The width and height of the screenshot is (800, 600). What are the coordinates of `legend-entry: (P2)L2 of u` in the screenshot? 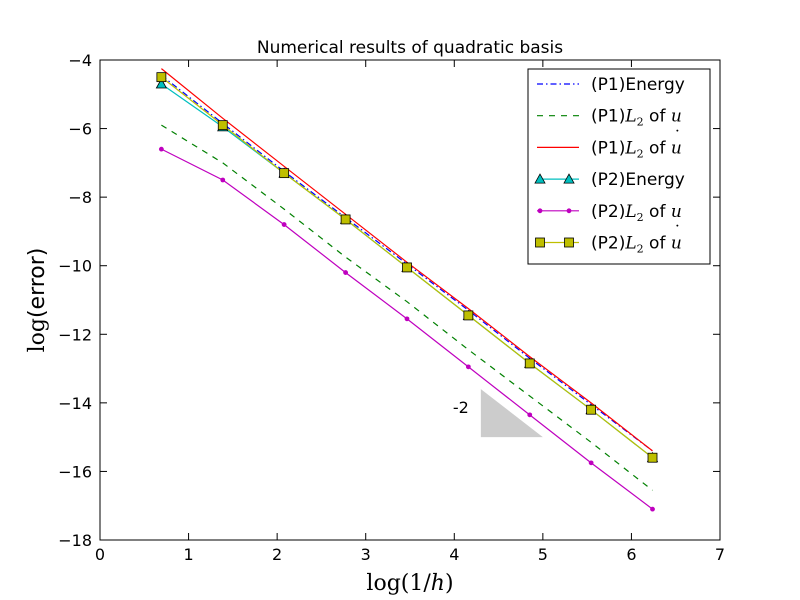 It's located at (609, 213).